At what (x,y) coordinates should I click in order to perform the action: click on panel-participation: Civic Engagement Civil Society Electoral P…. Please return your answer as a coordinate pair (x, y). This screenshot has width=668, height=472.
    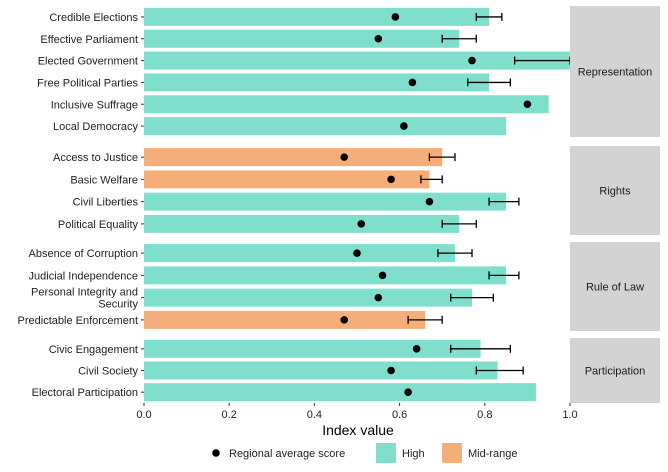
    Looking at the image, I should click on (346, 370).